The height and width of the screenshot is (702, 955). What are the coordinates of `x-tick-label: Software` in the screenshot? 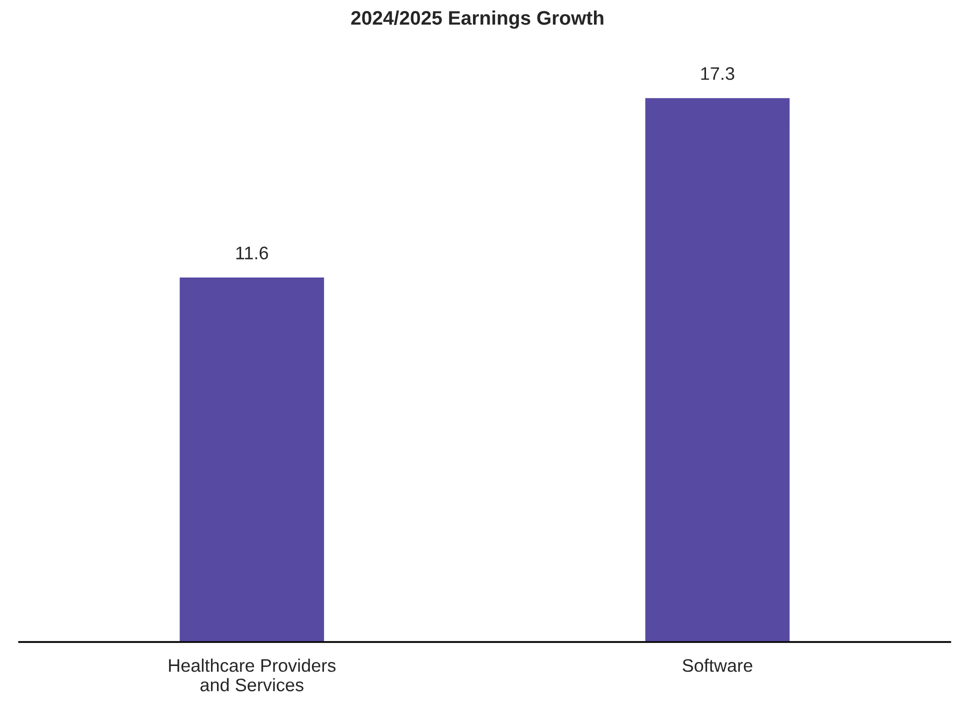 It's located at (717, 665).